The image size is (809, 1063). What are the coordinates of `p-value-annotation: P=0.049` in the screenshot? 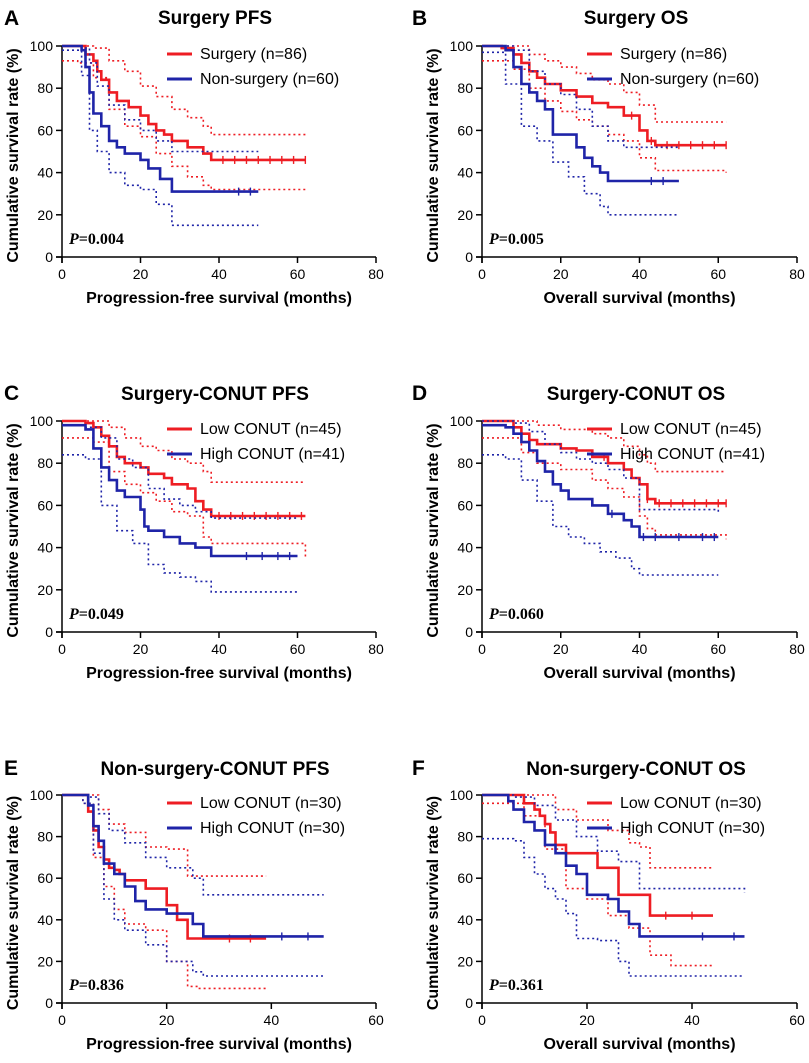 It's located at (96, 614).